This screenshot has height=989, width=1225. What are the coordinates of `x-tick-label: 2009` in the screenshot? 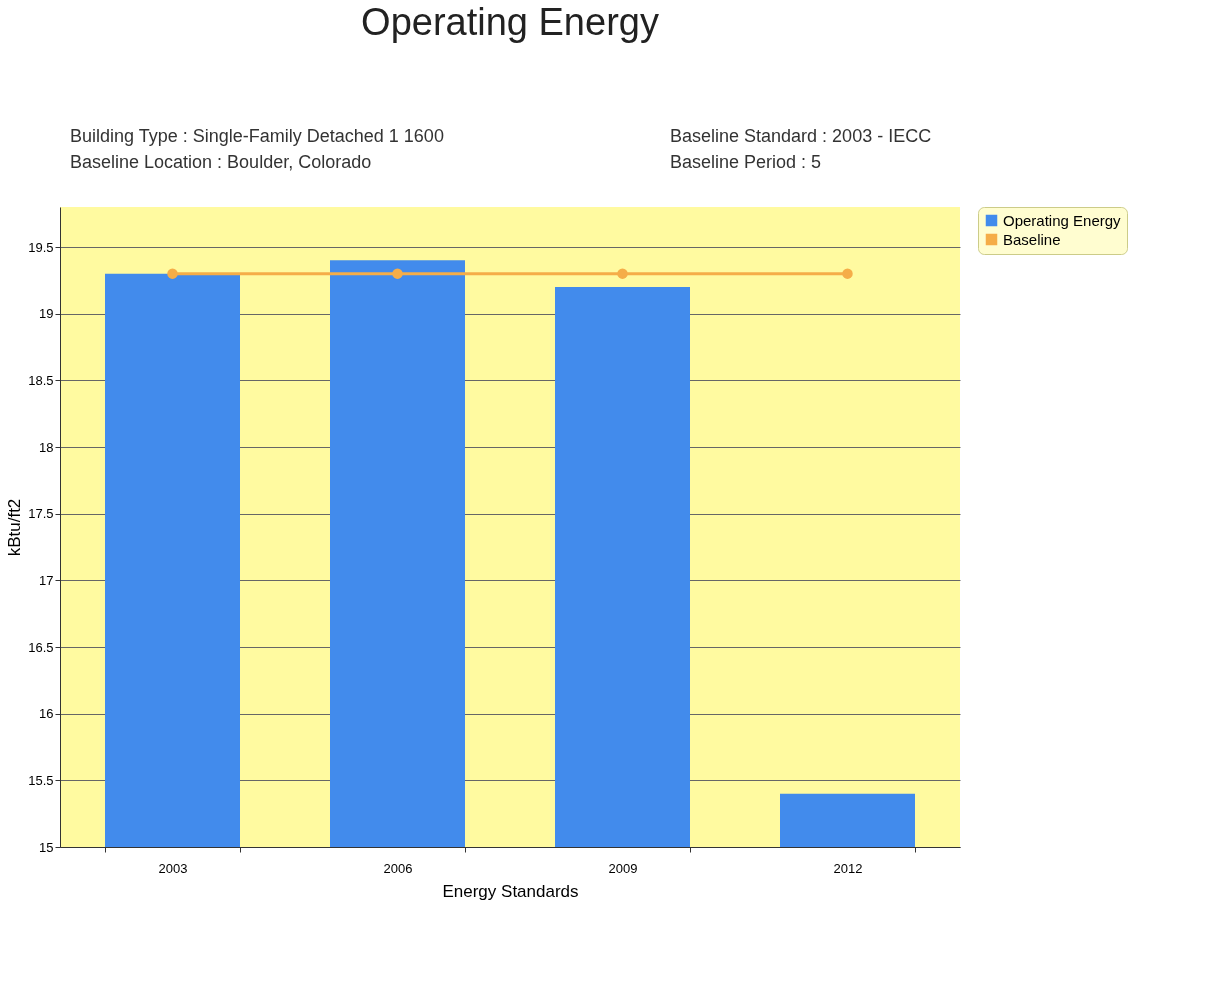 It's located at (623, 868).